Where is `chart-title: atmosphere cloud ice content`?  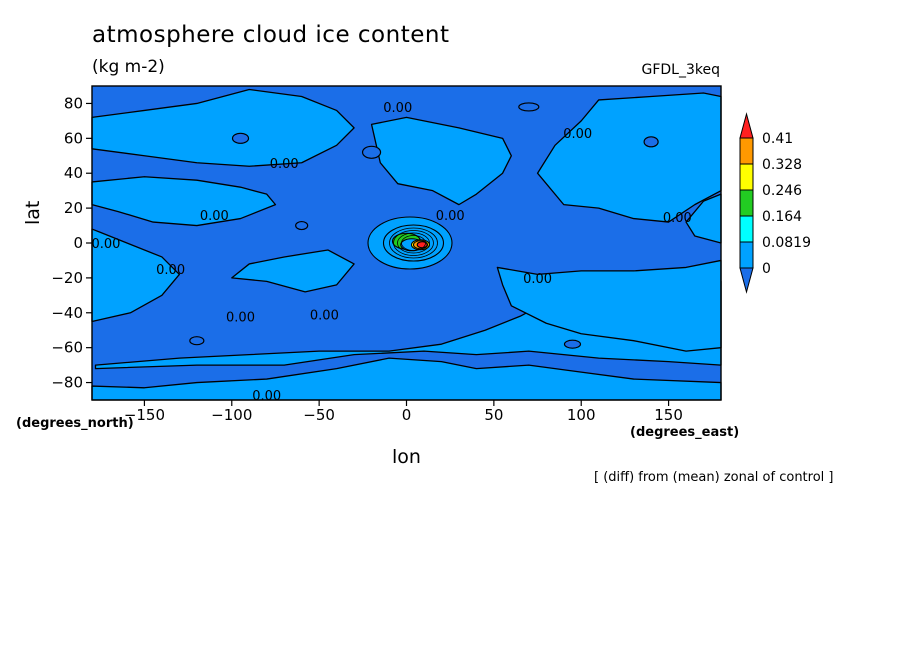 chart-title: atmosphere cloud ice content is located at coordinates (271, 35).